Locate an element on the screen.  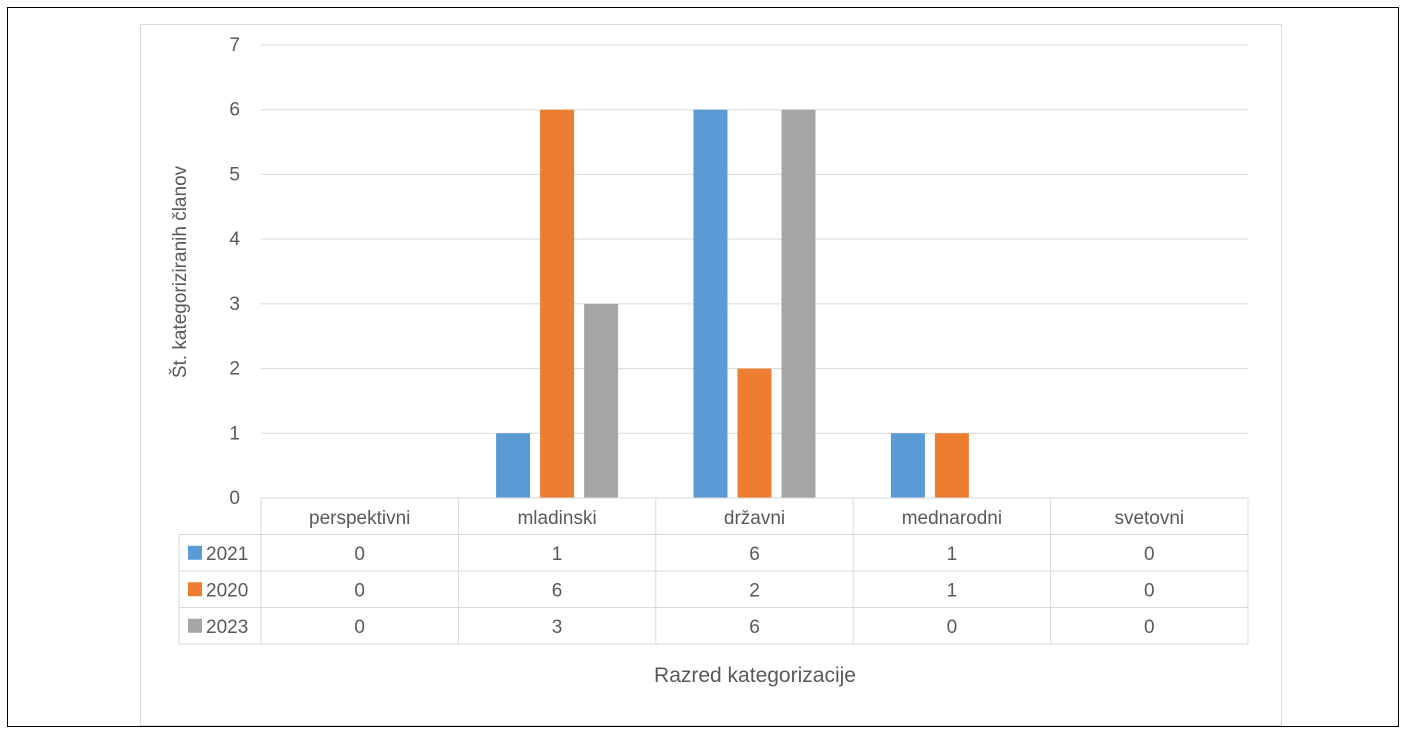
x-category-label: mednarodni is located at coordinates (952, 518).